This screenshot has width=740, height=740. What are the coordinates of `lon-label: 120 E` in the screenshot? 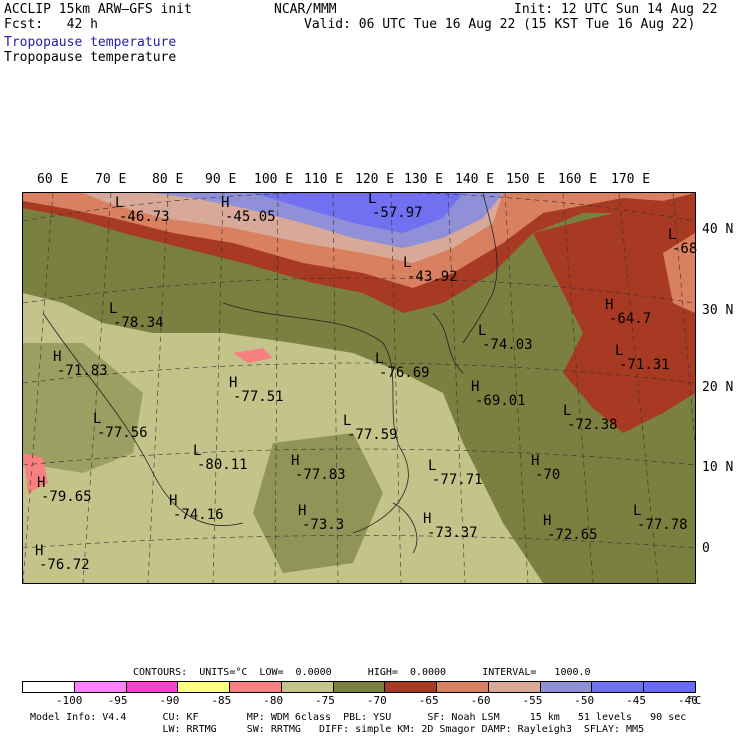 It's located at (375, 179).